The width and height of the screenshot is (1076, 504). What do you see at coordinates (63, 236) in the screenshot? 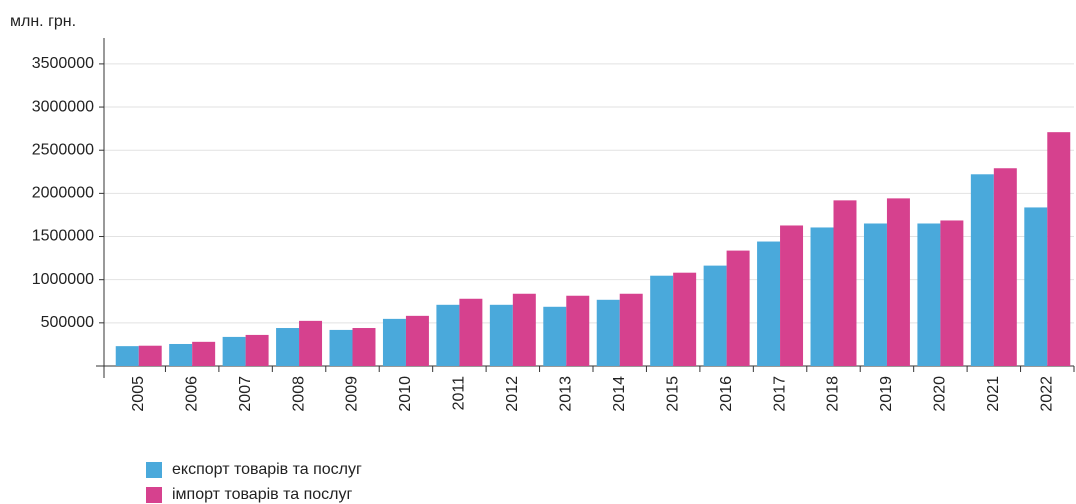
I see `y-tick-label: 1500000` at bounding box center [63, 236].